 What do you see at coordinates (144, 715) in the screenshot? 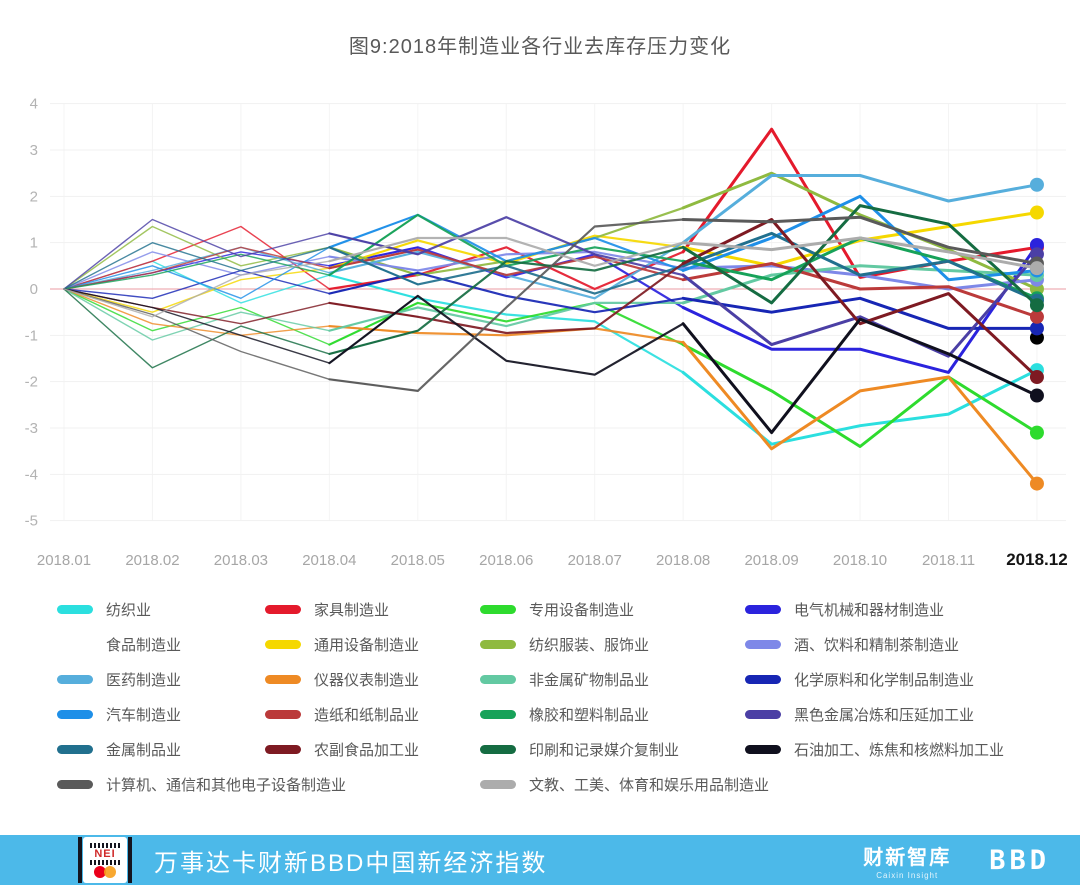
I see `legend-label: 汽车制造业` at bounding box center [144, 715].